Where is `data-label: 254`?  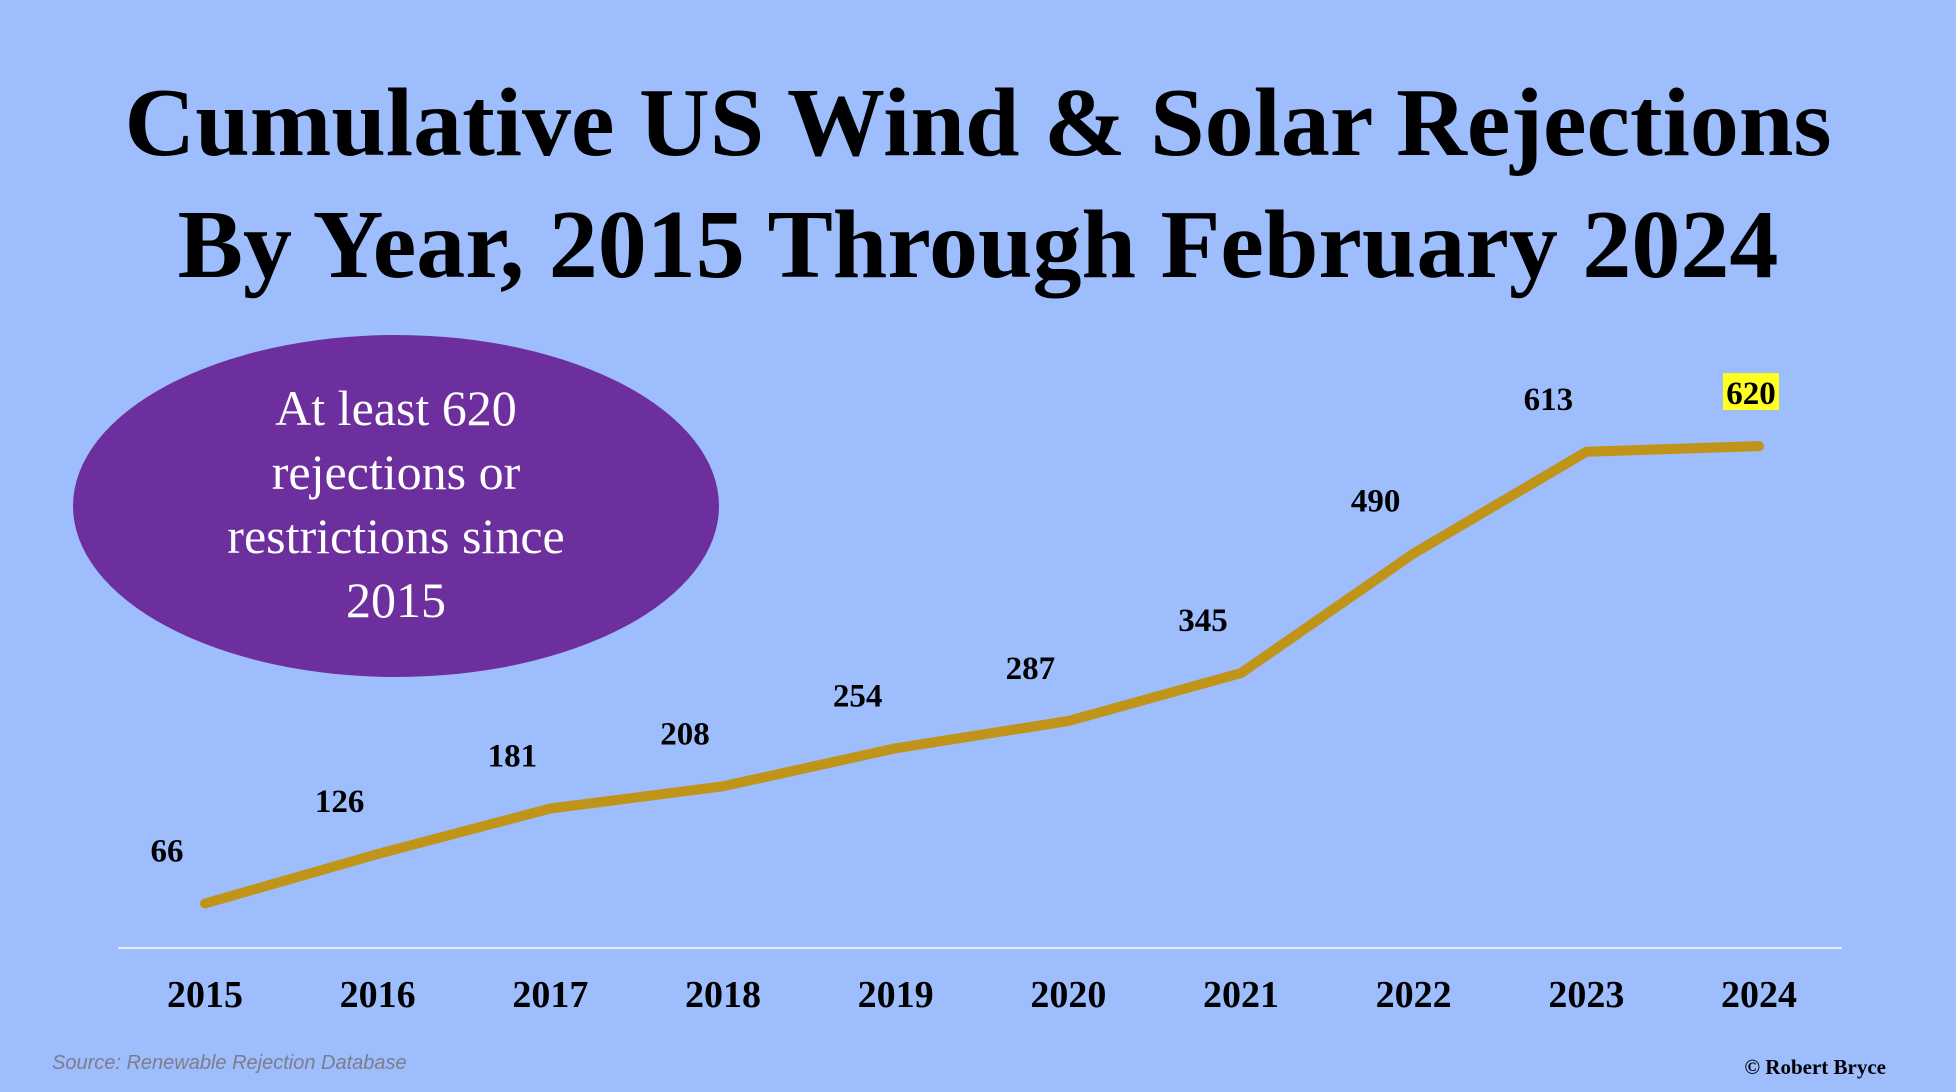 data-label: 254 is located at coordinates (858, 696).